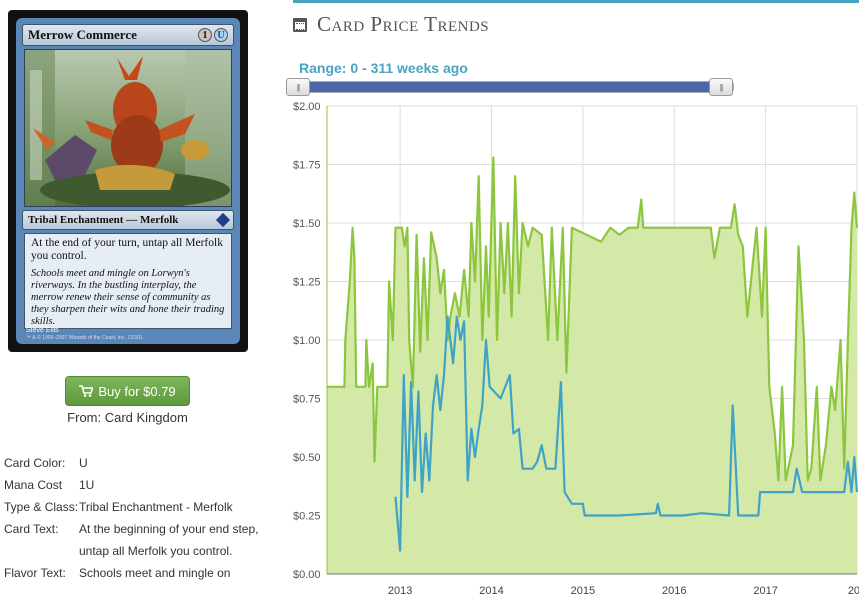  Describe the element at coordinates (83, 463) in the screenshot. I see `info-value: U` at that location.